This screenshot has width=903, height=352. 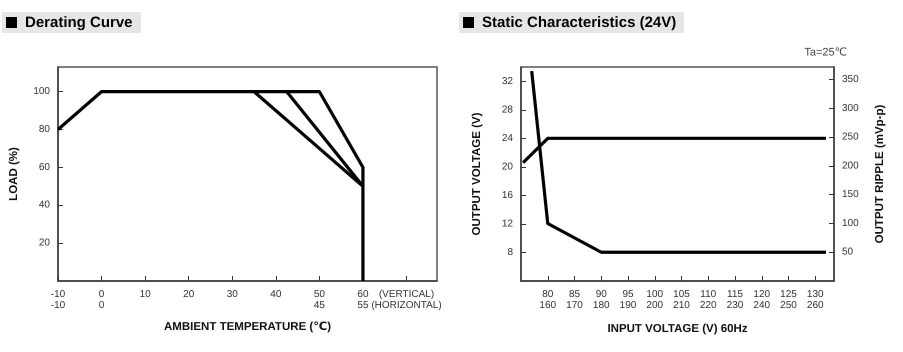 What do you see at coordinates (58, 300) in the screenshot?
I see `x-tick-label: -10 -10` at bounding box center [58, 300].